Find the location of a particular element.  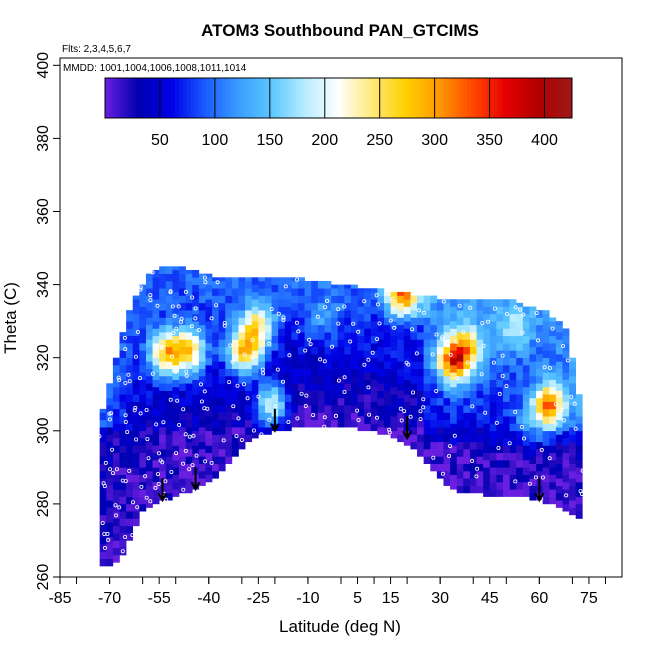

x-tick-label: -25 is located at coordinates (258, 598).